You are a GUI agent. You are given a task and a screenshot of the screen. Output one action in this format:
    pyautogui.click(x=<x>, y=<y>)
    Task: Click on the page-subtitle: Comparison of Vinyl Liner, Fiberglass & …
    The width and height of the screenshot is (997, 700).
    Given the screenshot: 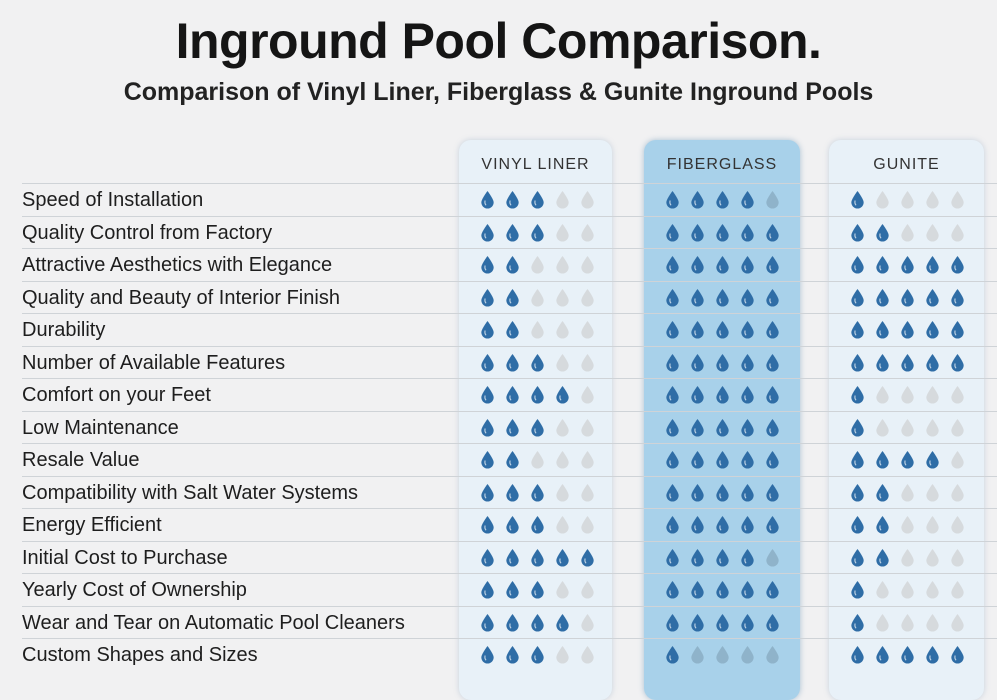 What is the action you would take?
    pyautogui.click(x=498, y=92)
    